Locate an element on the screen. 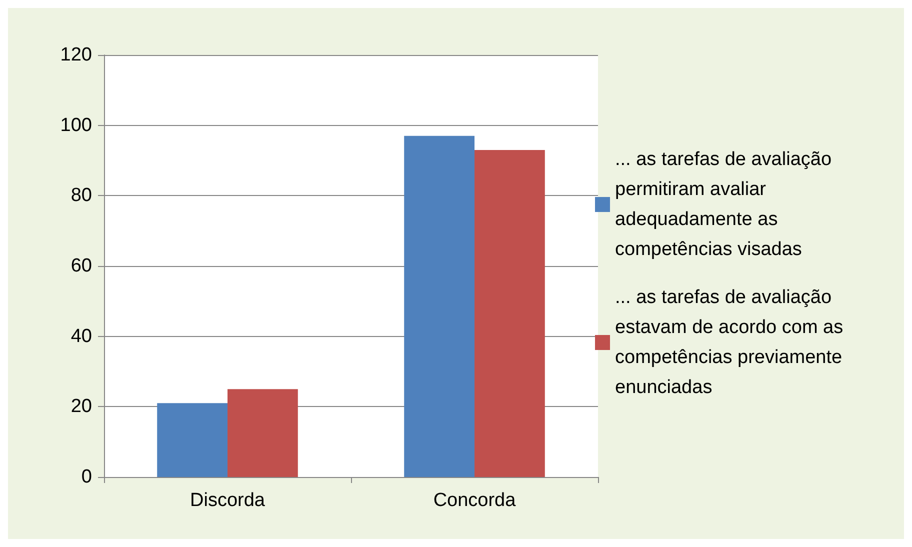 This screenshot has width=912, height=547. y-tick-label: 120 is located at coordinates (76, 55).